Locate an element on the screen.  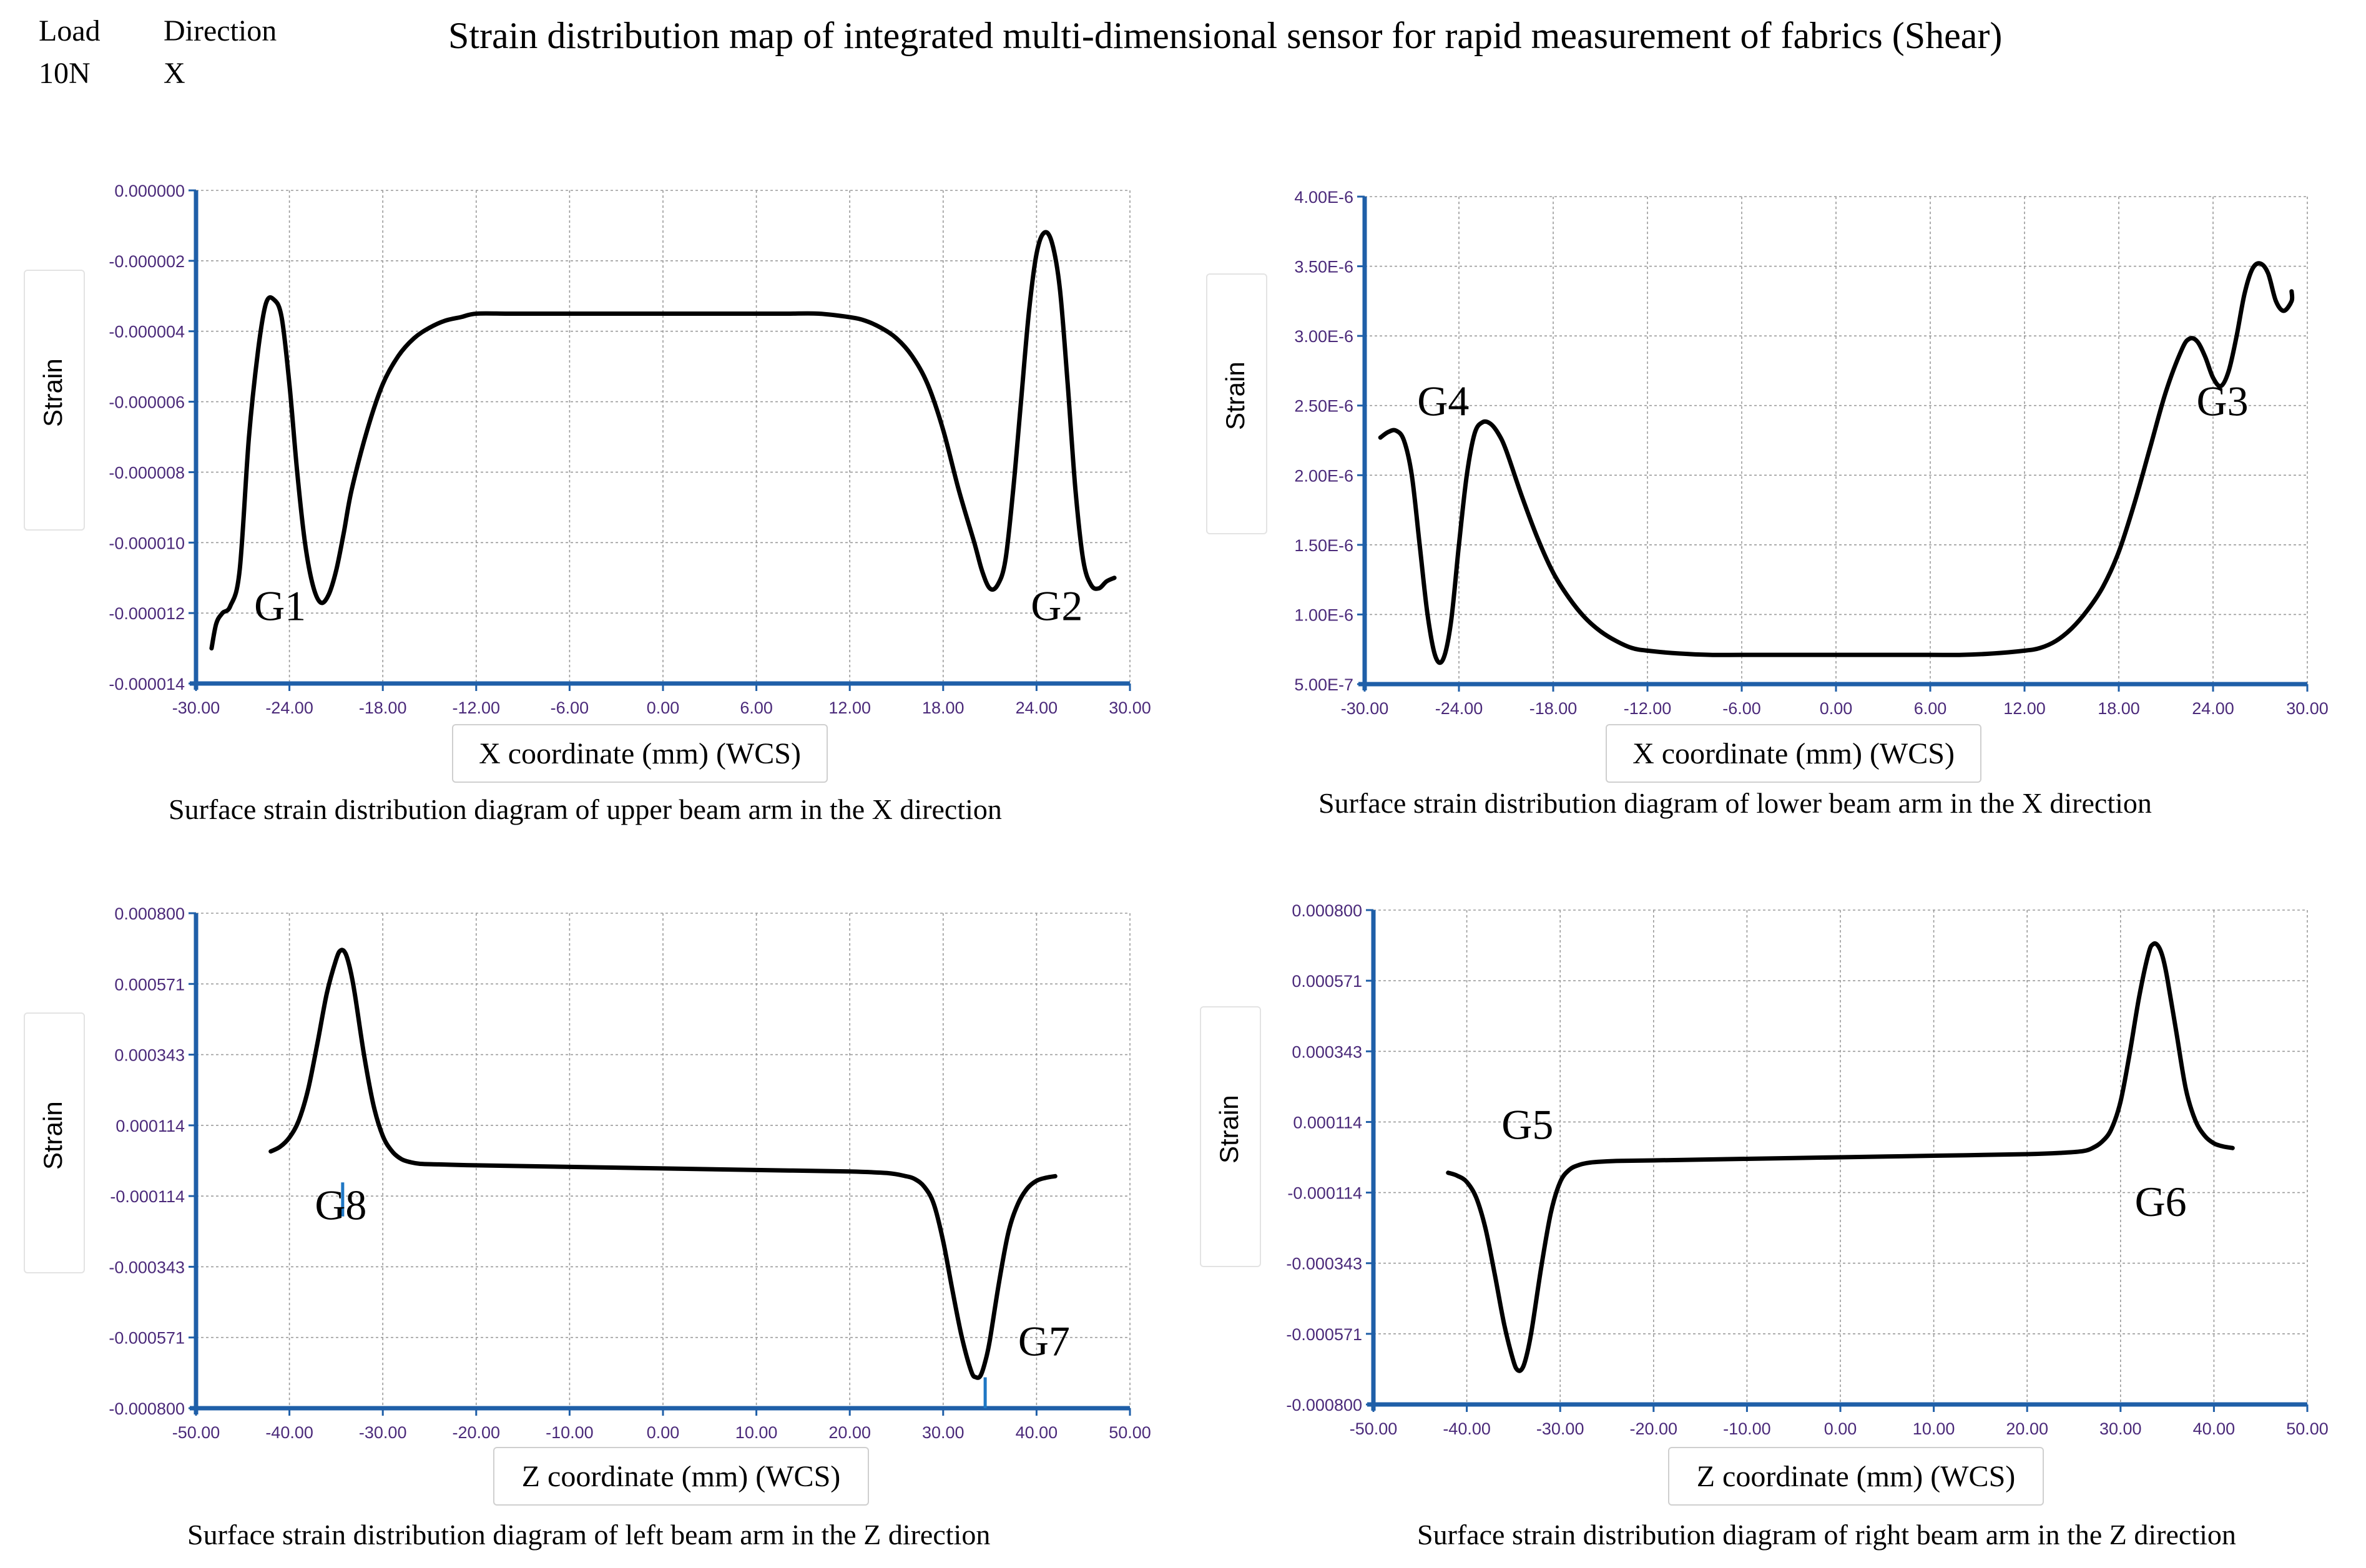
direction-label: Direction is located at coordinates (220, 30).